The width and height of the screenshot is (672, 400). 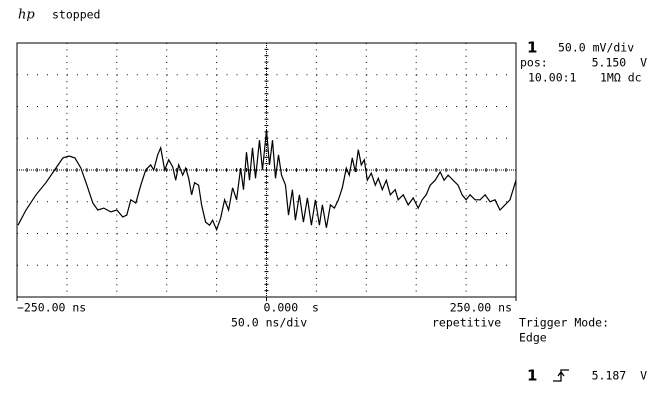 What do you see at coordinates (564, 323) in the screenshot?
I see `trigger-mode-label: Trigger Mode:` at bounding box center [564, 323].